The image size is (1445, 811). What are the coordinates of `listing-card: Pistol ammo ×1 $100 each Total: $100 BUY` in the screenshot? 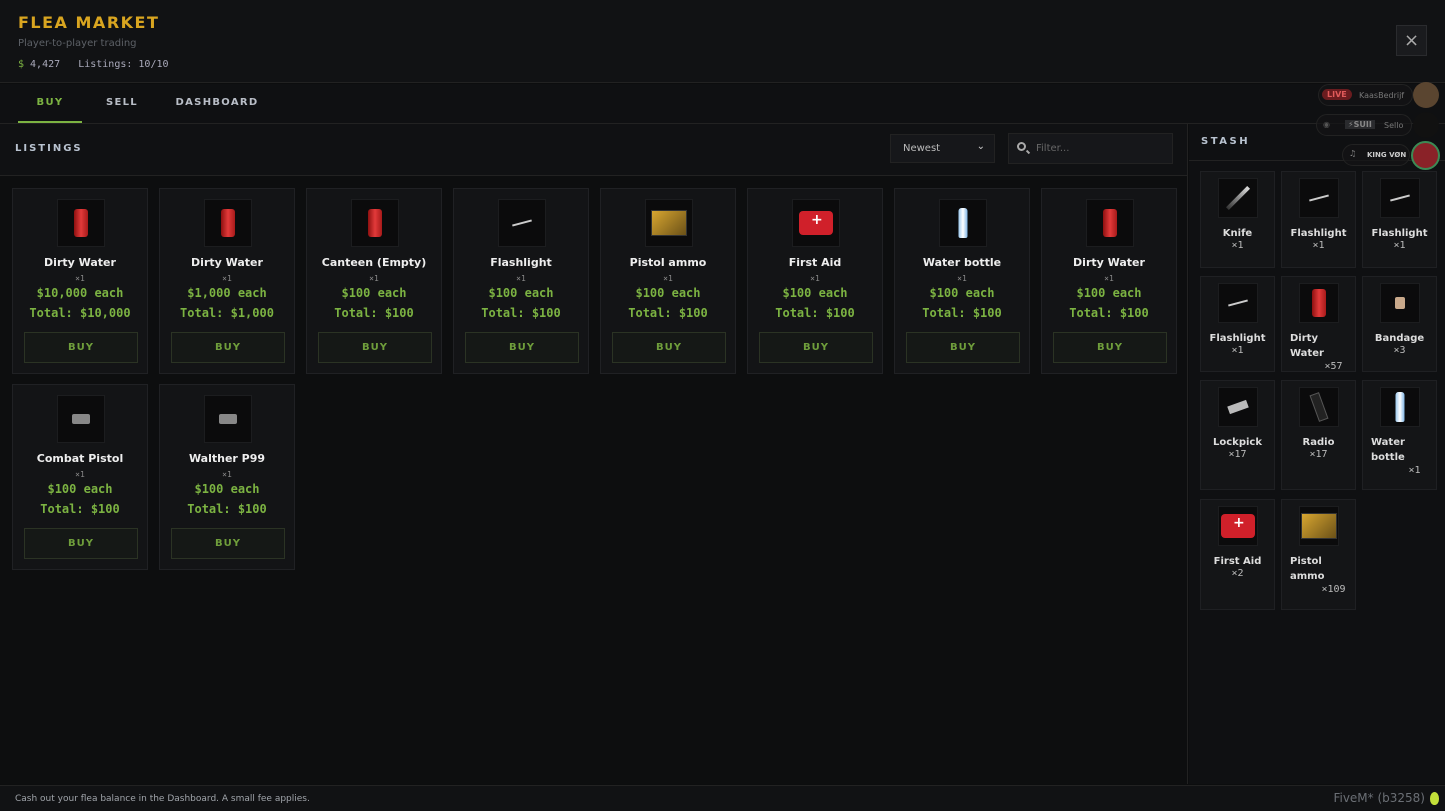 It's located at (668, 281).